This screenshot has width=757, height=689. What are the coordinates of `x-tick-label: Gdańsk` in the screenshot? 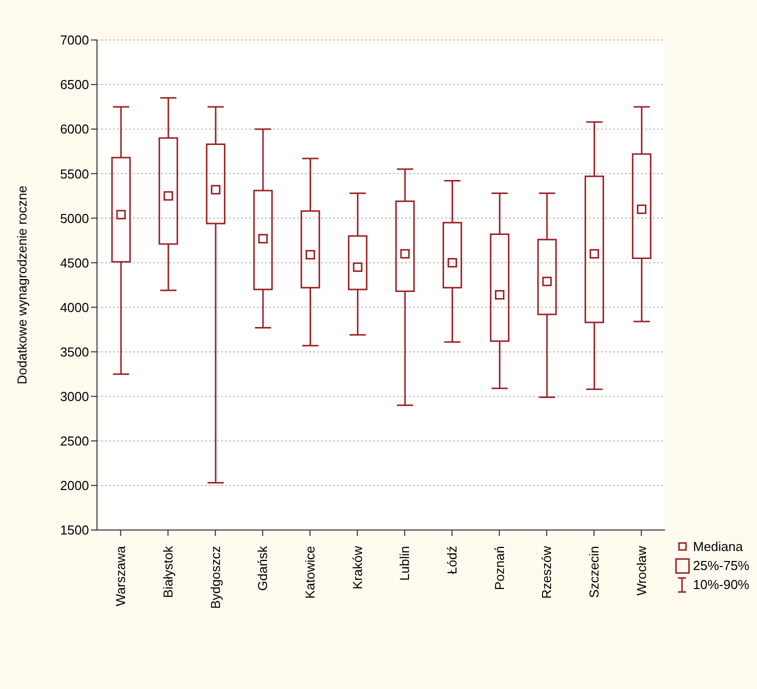 It's located at (262, 568).